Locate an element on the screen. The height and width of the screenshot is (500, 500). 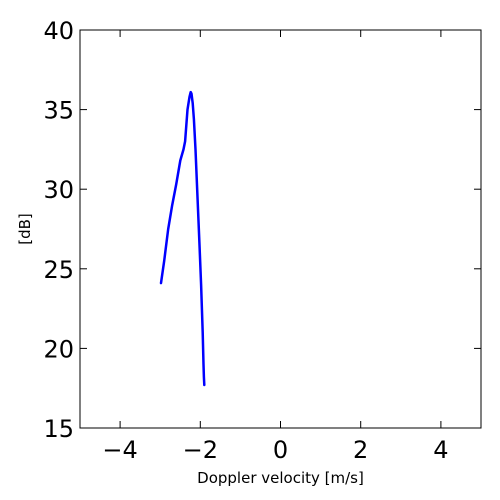
y-tick-label-5: 40 is located at coordinates (58, 31).